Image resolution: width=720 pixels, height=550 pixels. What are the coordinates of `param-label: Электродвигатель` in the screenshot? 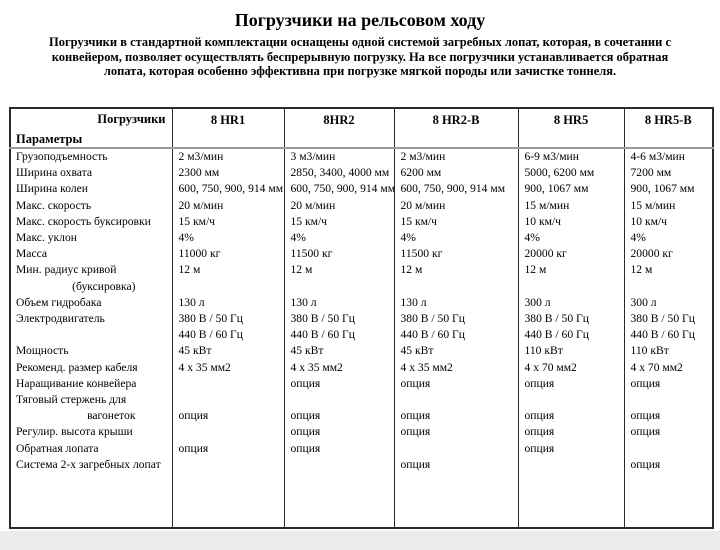 It's located at (90, 319).